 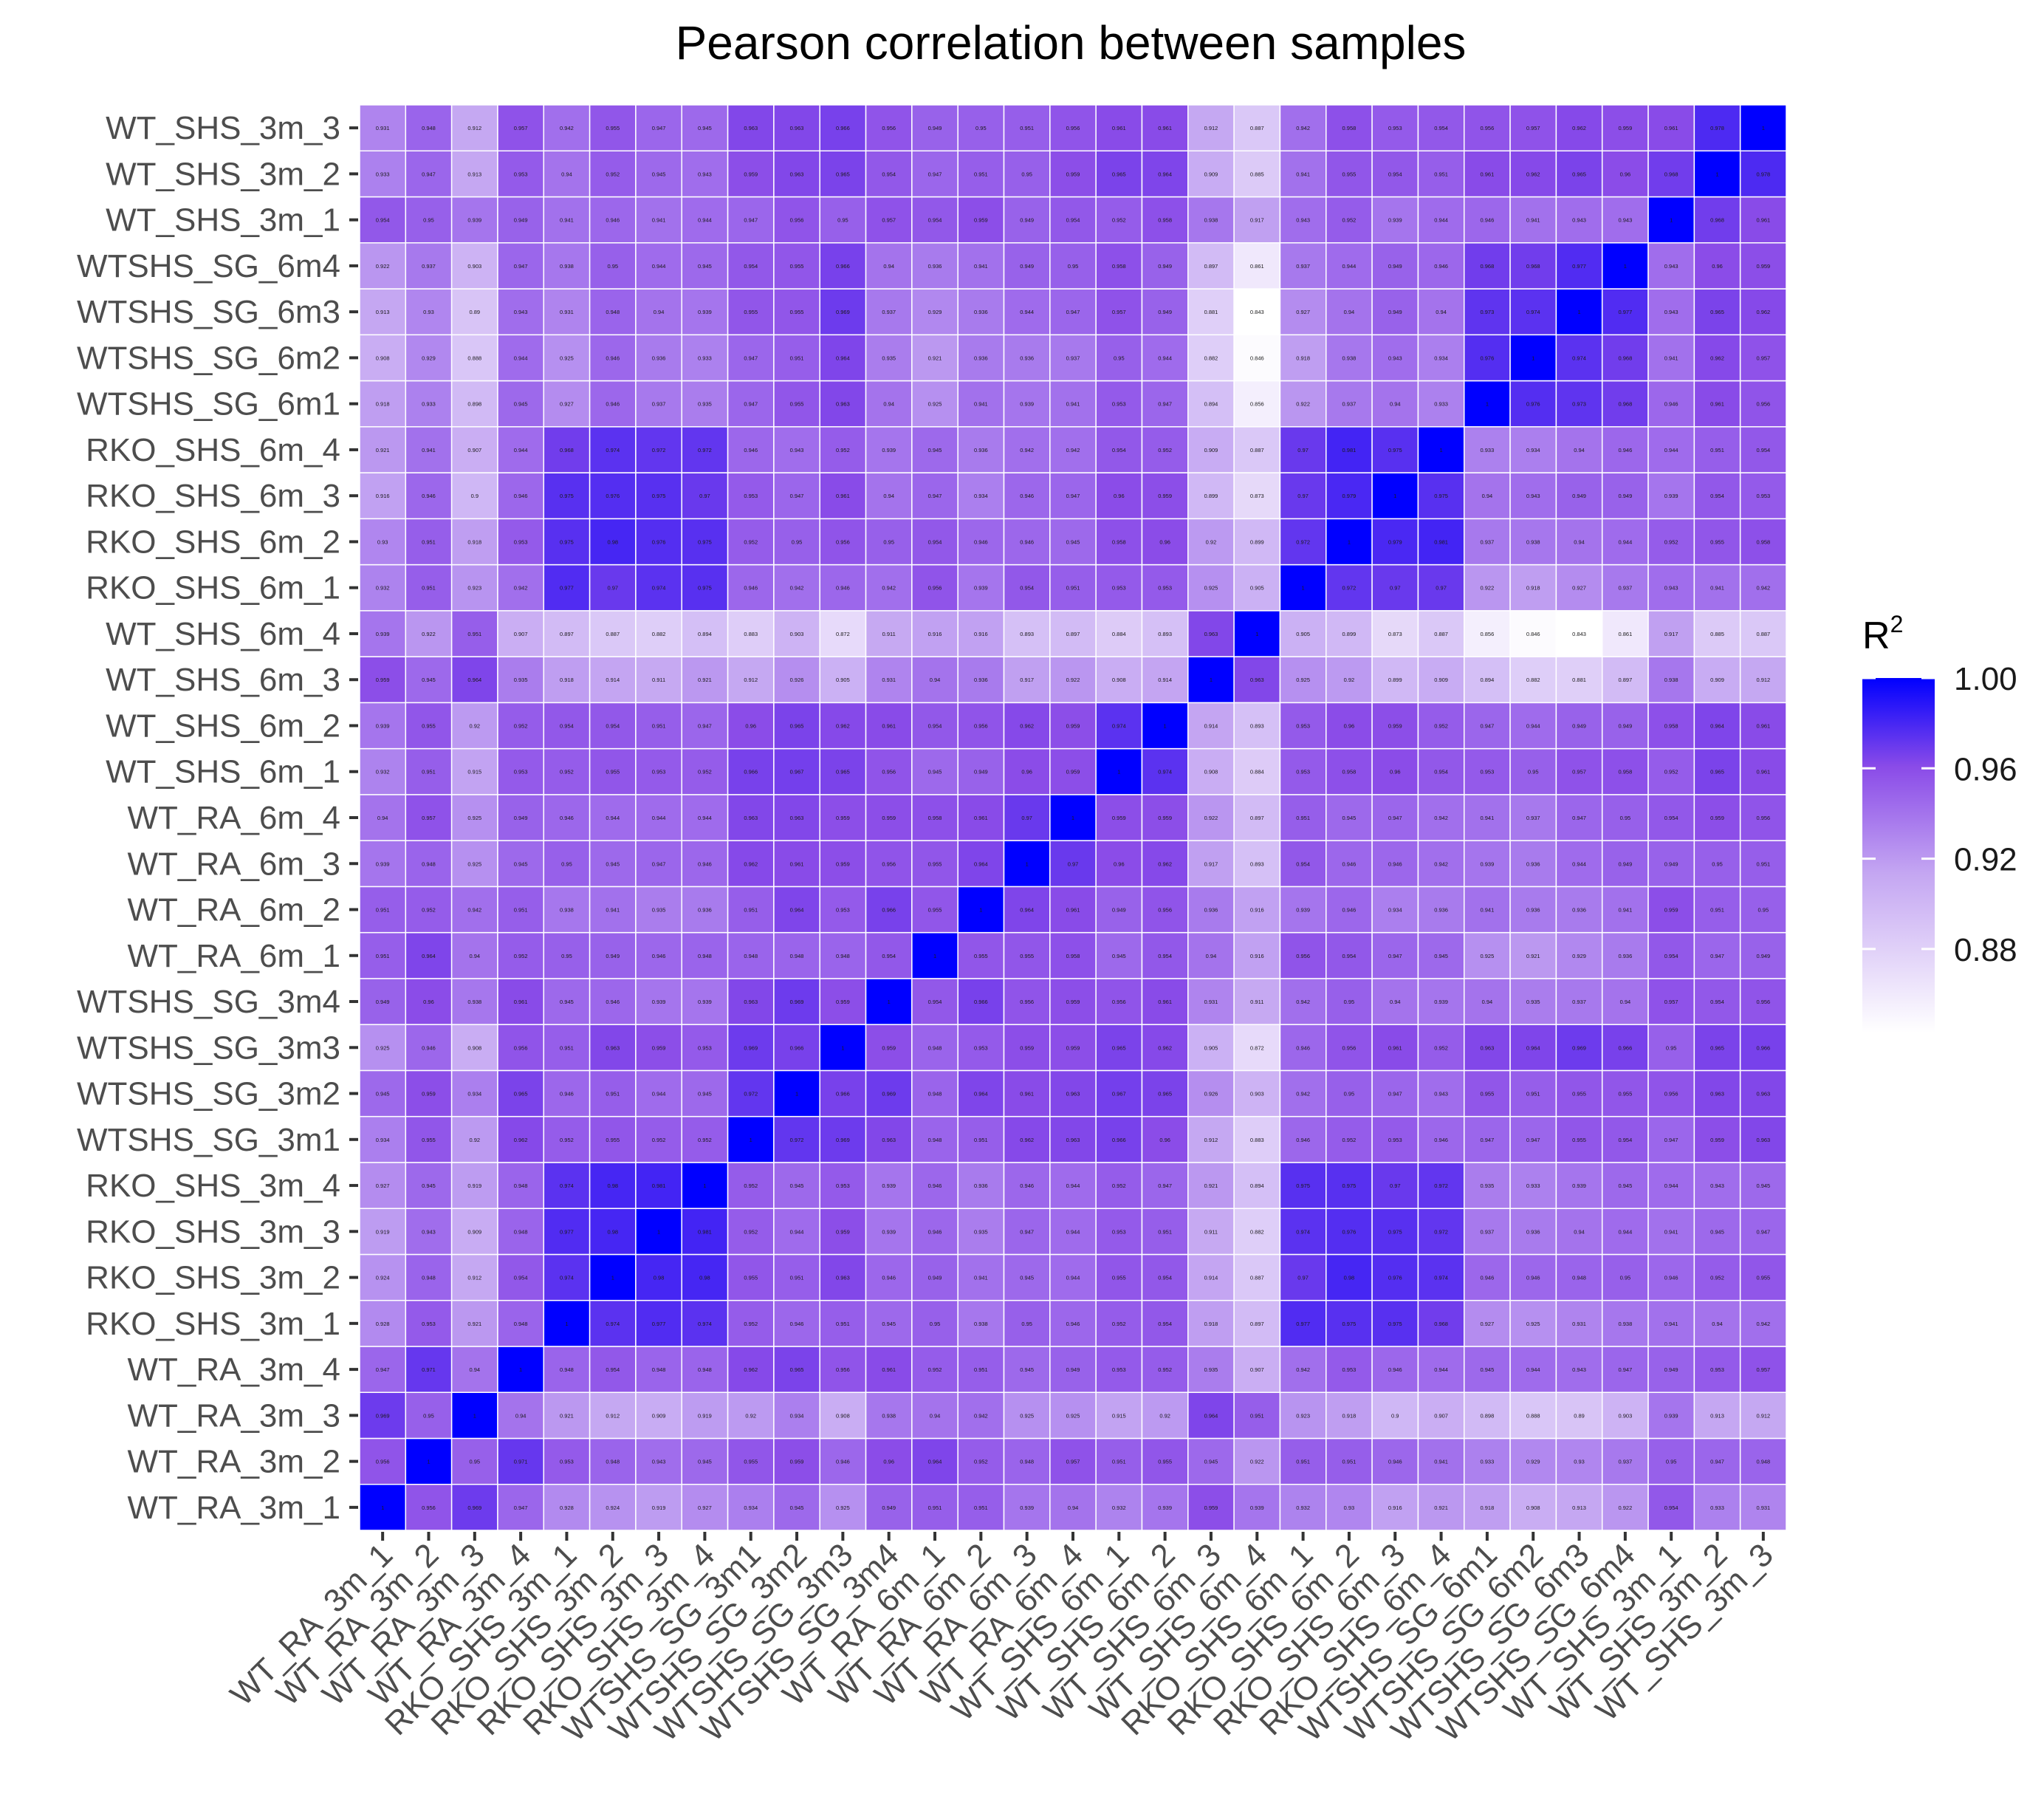 What do you see at coordinates (1763, 680) in the screenshot?
I see `heatmap-cell-label: 0.912` at bounding box center [1763, 680].